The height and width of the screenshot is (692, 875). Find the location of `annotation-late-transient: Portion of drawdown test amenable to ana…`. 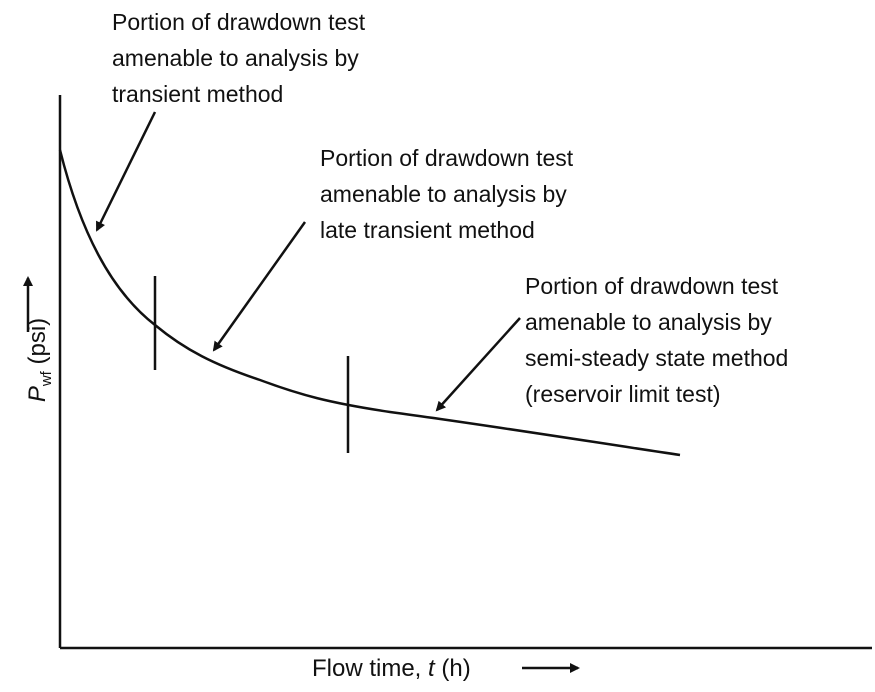

annotation-late-transient: Portion of drawdown test amenable to ana… is located at coordinates (447, 194).